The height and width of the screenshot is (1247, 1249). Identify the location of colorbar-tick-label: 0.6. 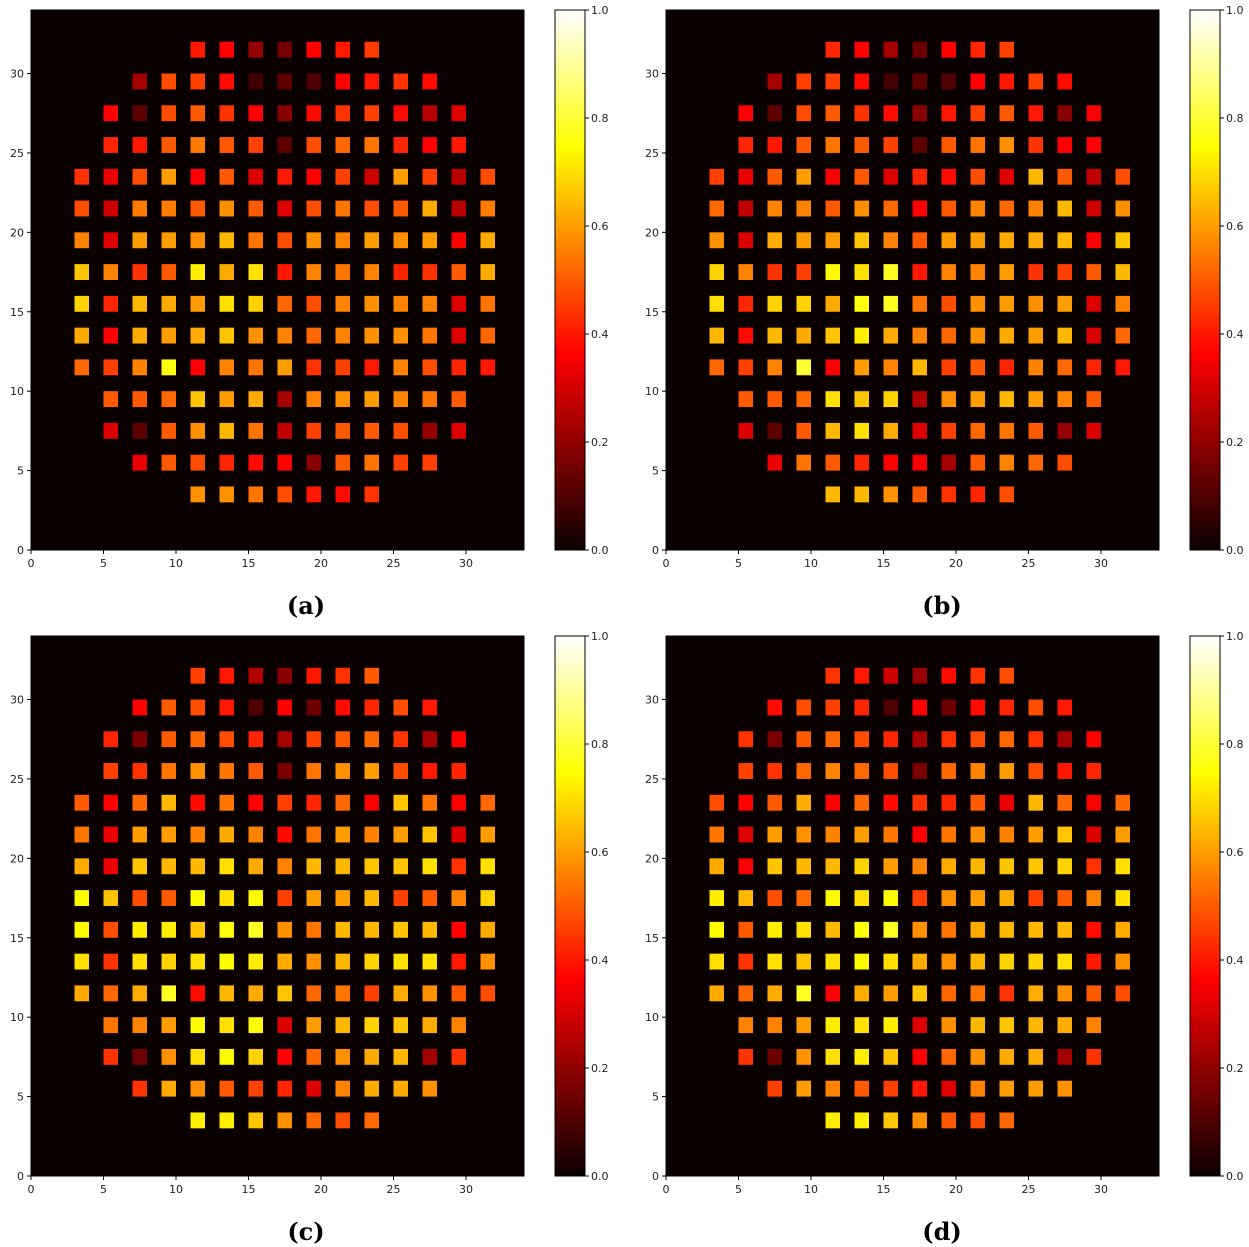
(1235, 226).